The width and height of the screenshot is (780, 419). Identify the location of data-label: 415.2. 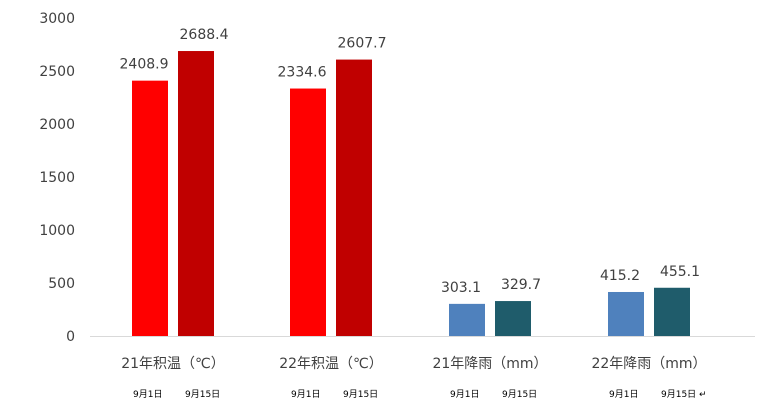
(620, 276).